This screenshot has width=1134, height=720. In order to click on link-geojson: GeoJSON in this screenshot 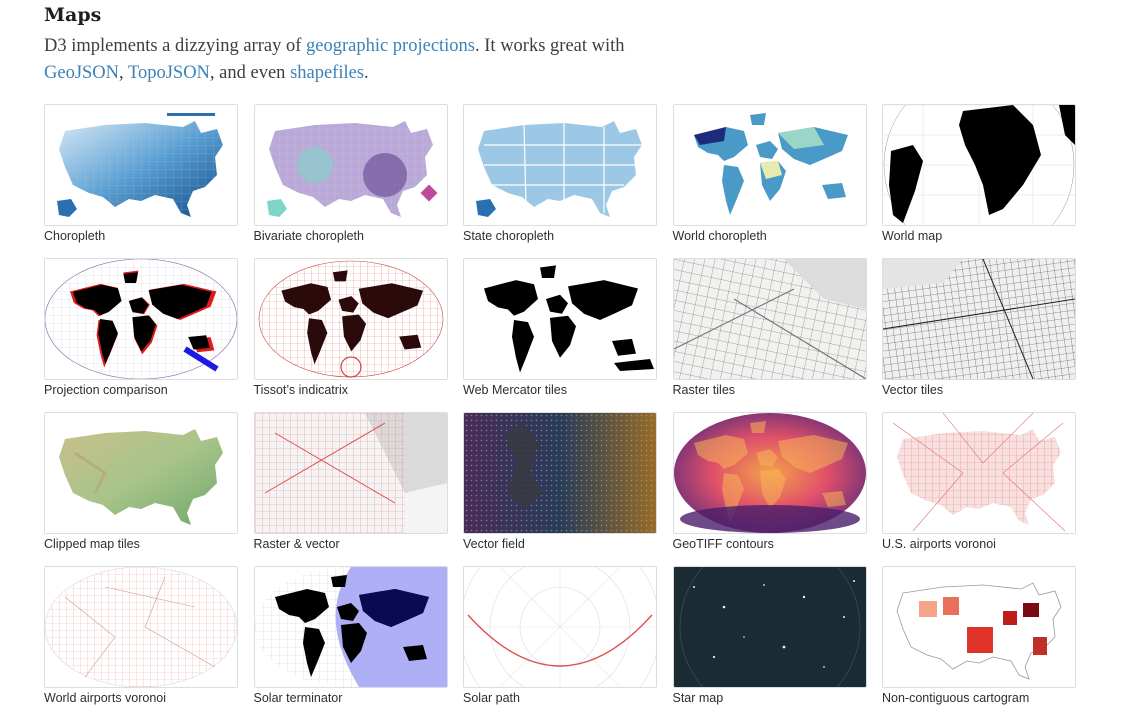, I will do `click(82, 73)`.